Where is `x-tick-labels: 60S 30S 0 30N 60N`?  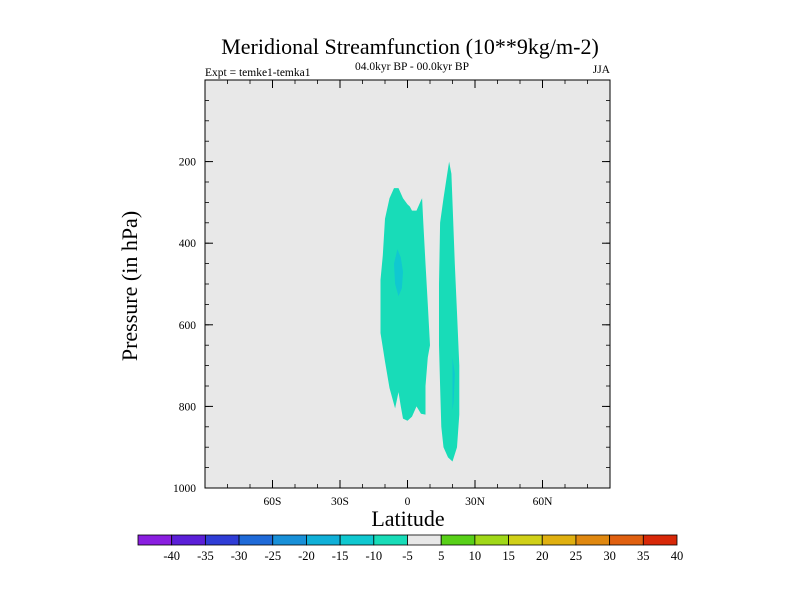 x-tick-labels: 60S 30S 0 30N 60N is located at coordinates (409, 502).